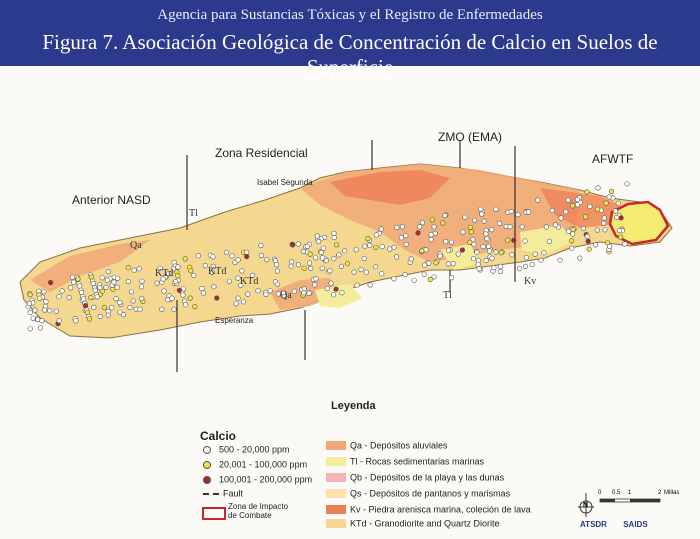  What do you see at coordinates (257, 480) in the screenshot?
I see `calcio-legend-item-high: 100,001 - 200,000 ppm` at bounding box center [257, 480].